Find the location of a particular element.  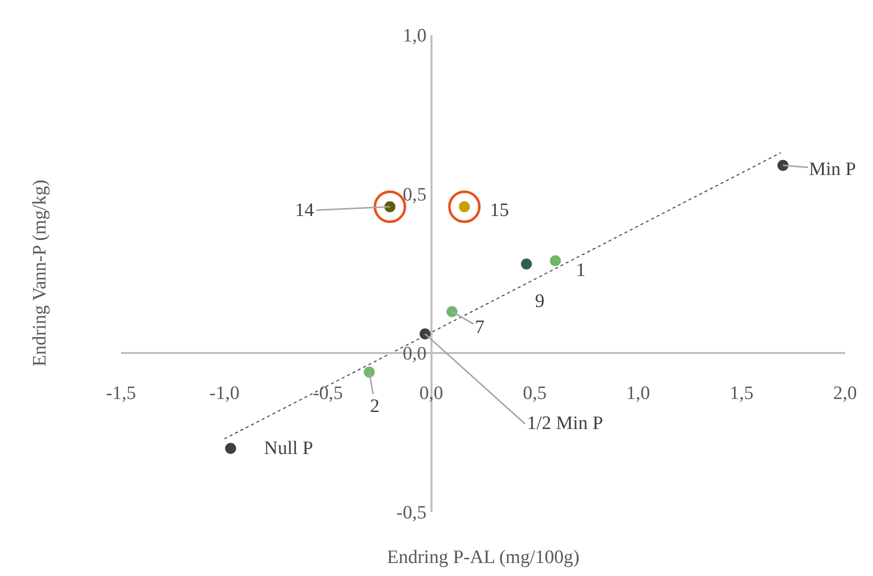

annotation: Null P is located at coordinates (289, 448).